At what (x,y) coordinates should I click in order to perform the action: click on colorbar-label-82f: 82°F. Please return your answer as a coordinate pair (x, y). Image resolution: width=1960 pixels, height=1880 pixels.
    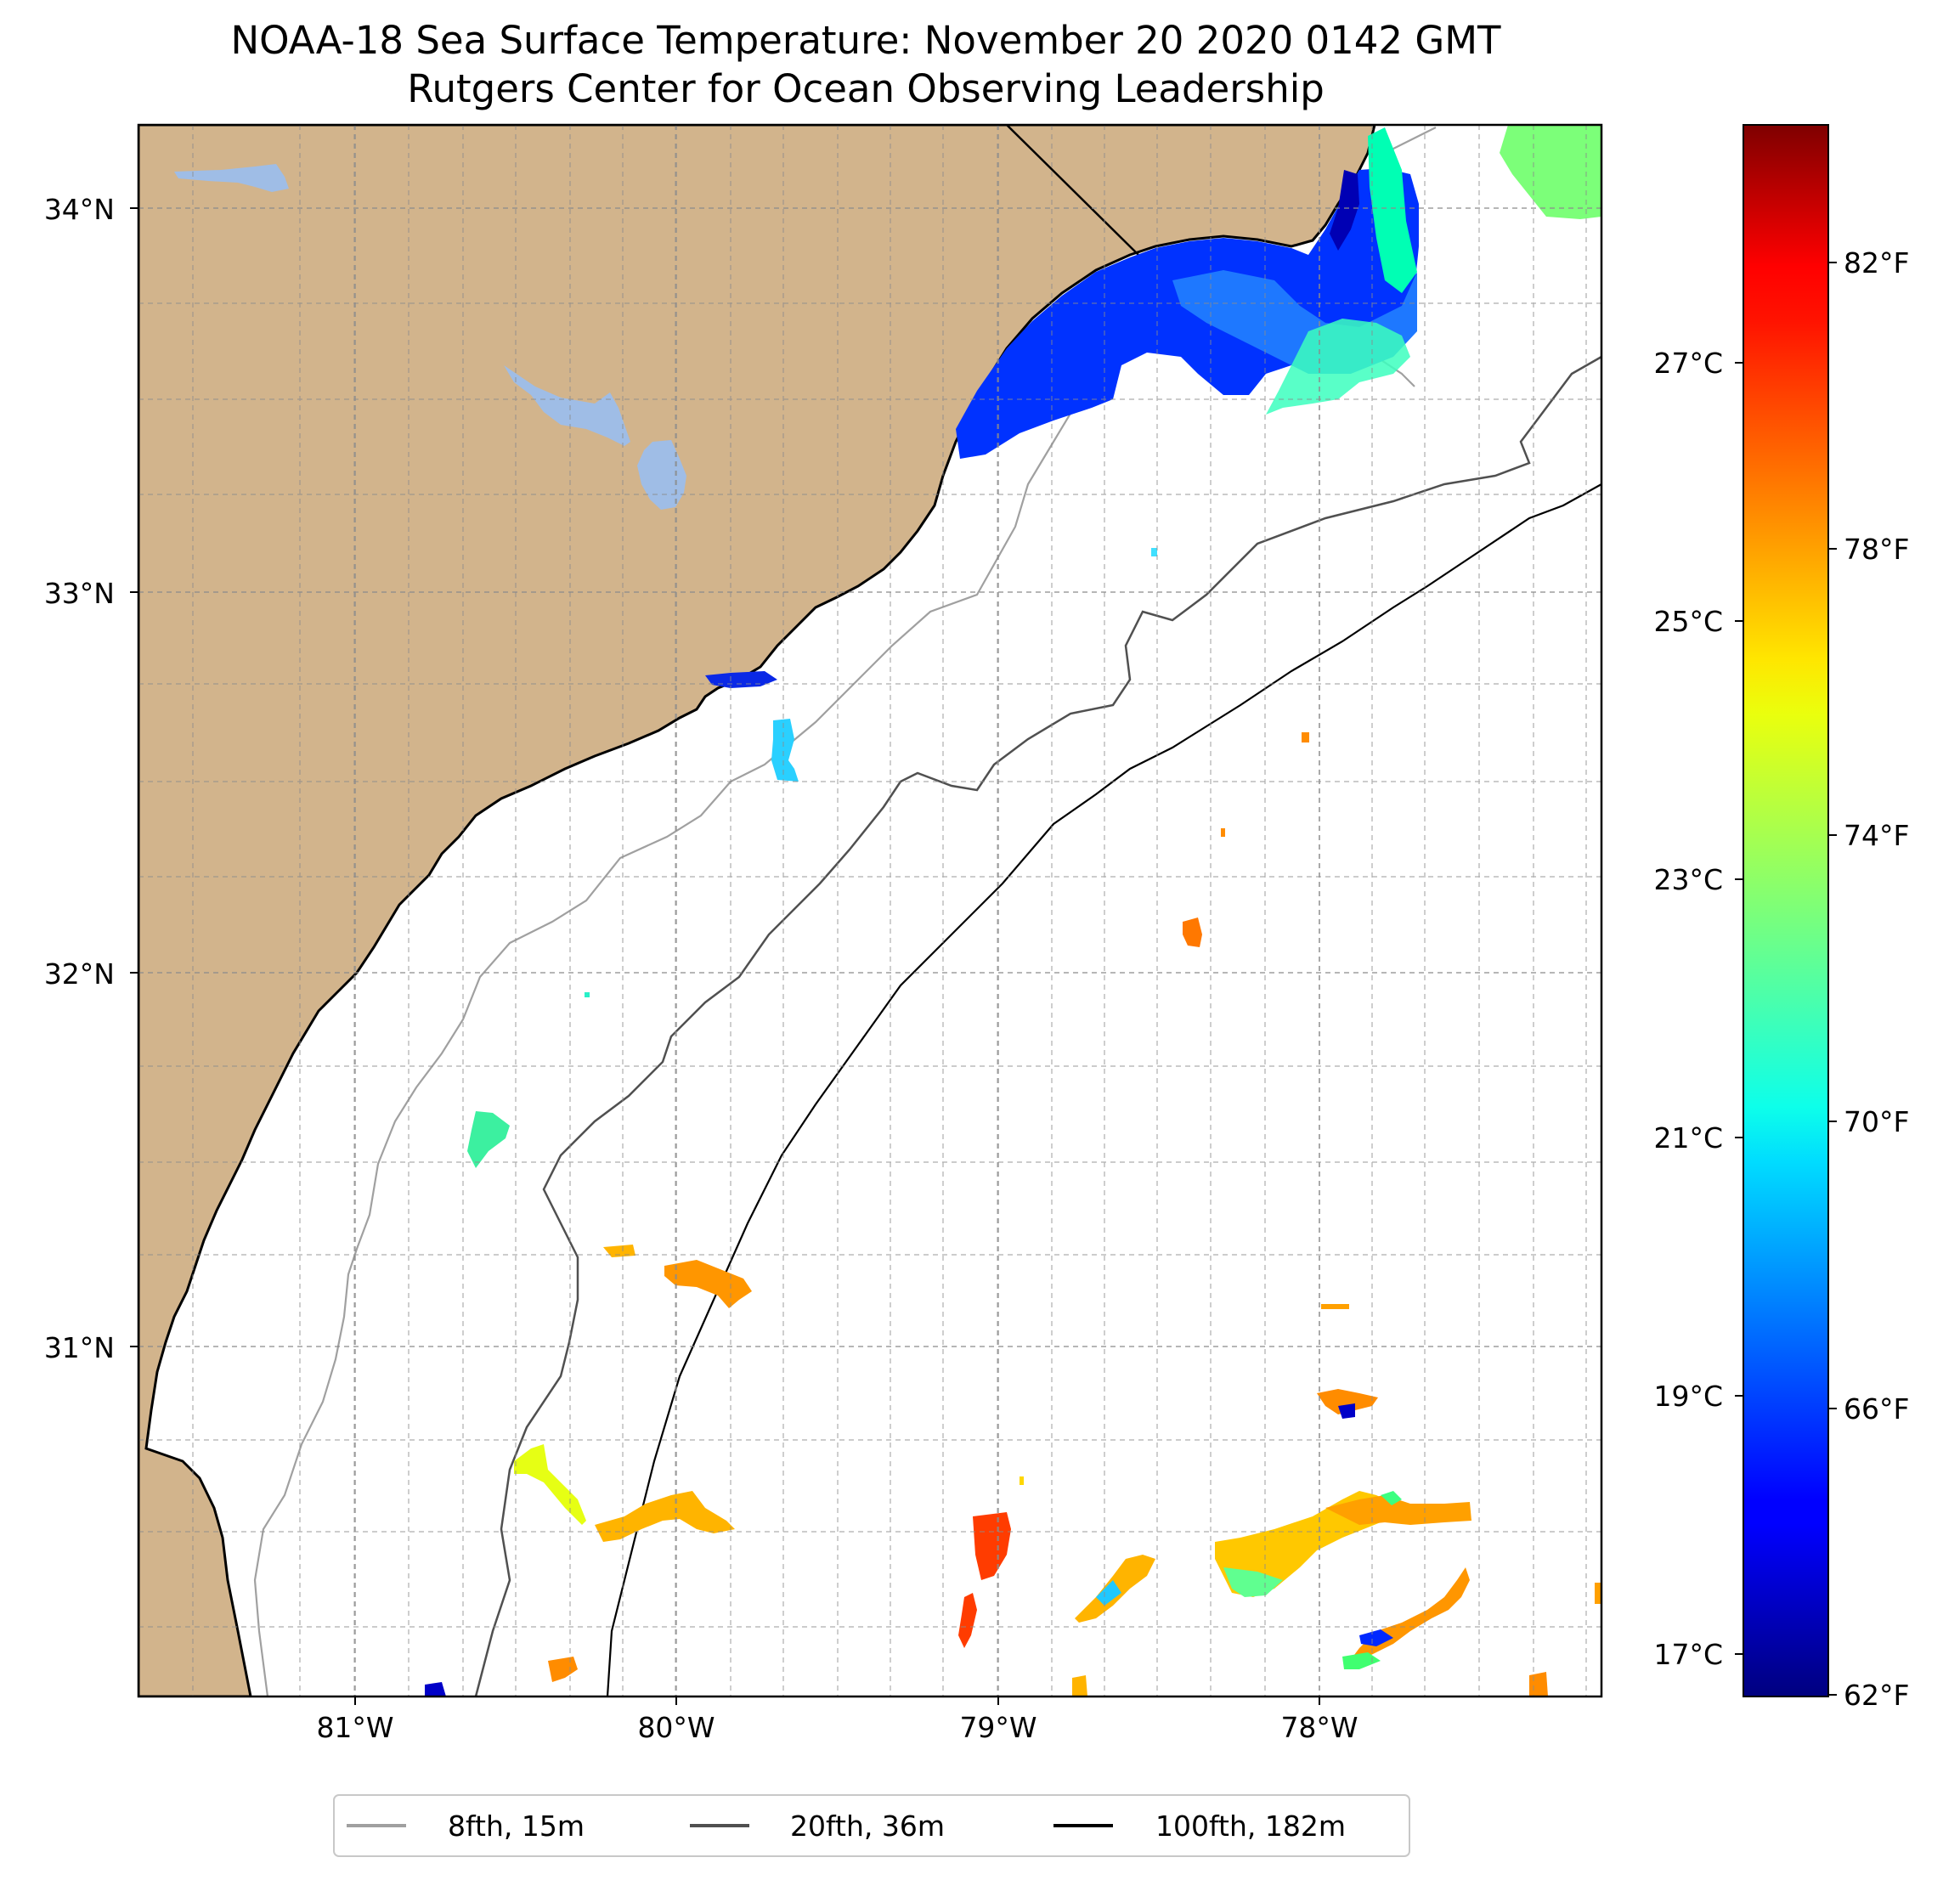
    Looking at the image, I should click on (1876, 262).